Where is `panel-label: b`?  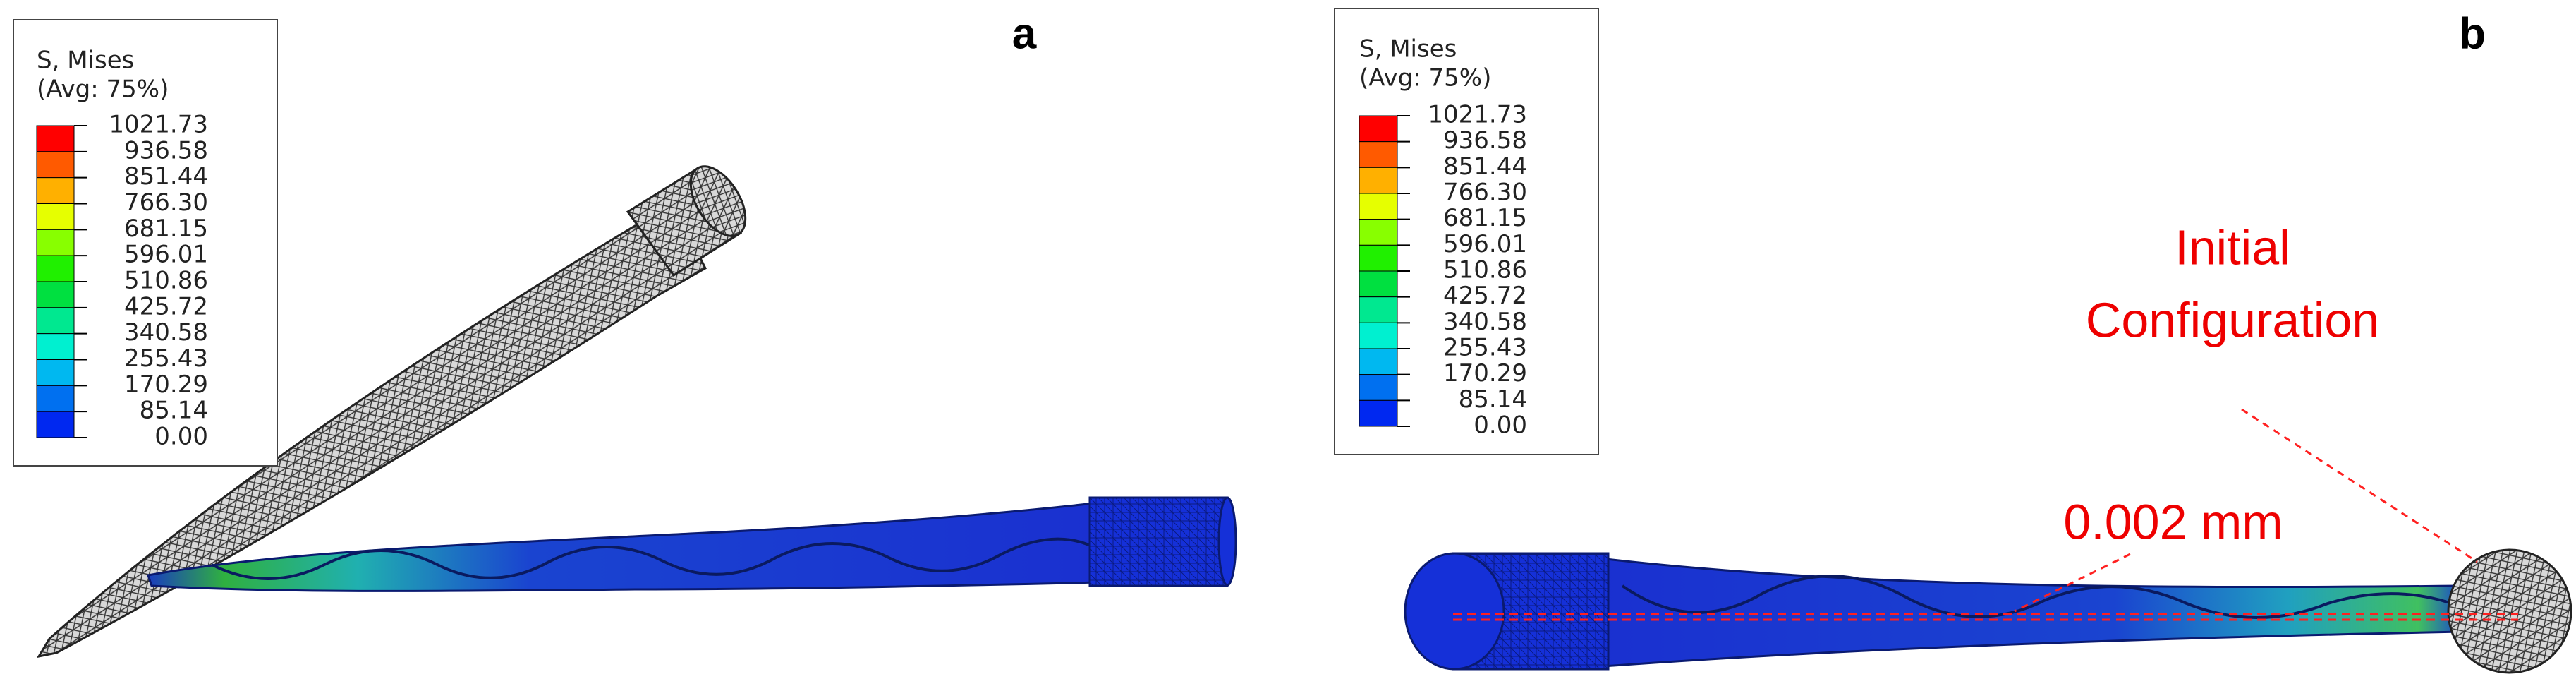
panel-label: b is located at coordinates (2472, 33).